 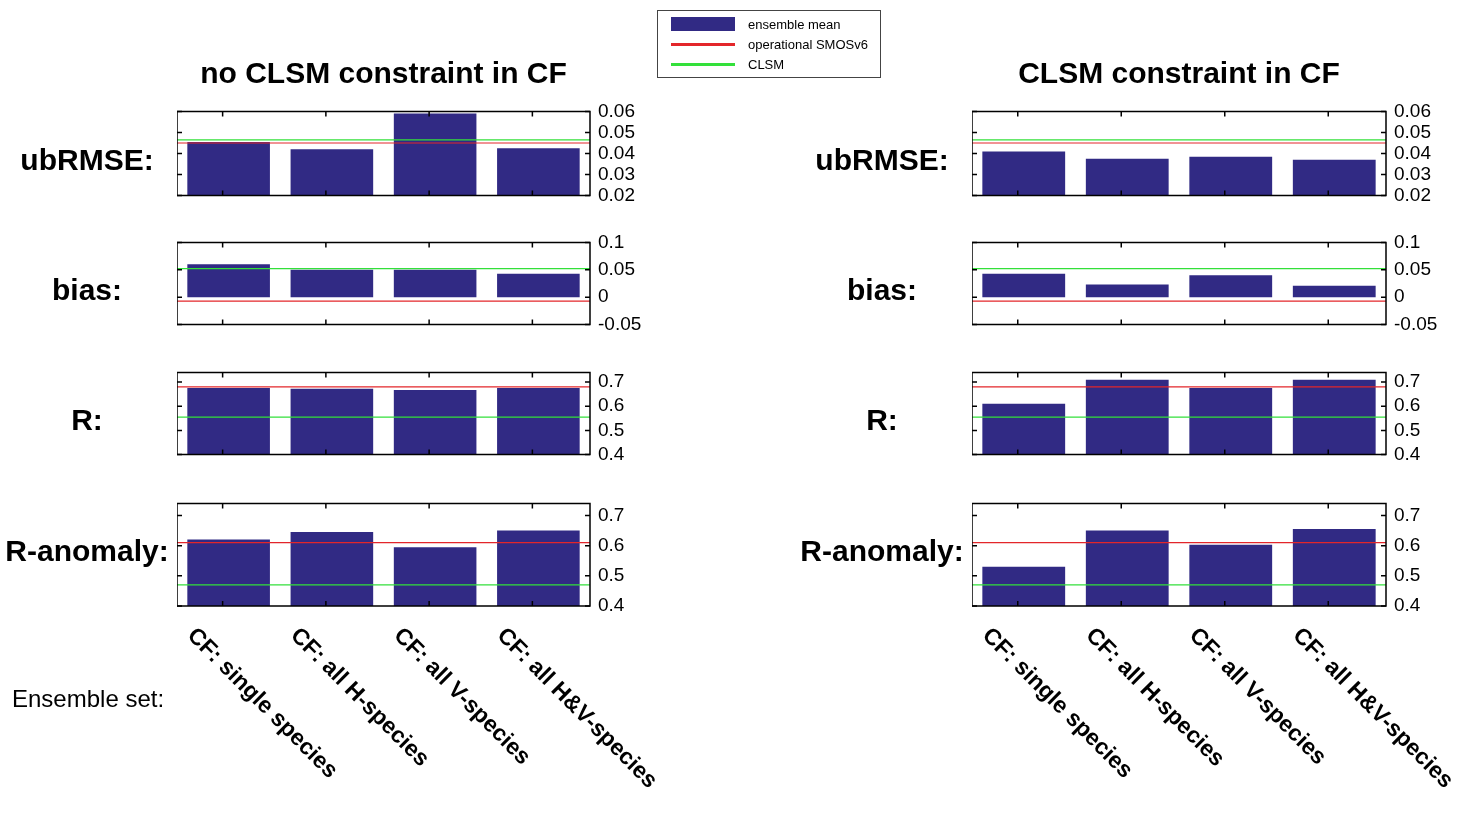 I want to click on text: Ensemble set:, so click(x=88, y=699).